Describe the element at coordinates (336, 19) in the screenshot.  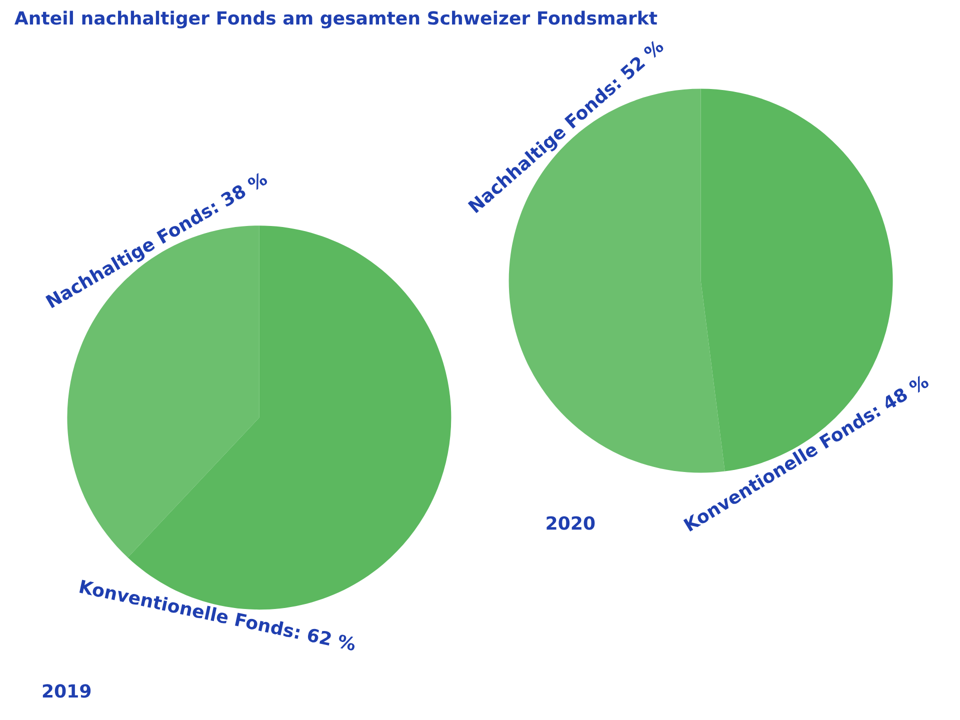
I see `text: Anteil nachhaltiger Fonds am gesamten Schweizer Fondsmarkt` at that location.